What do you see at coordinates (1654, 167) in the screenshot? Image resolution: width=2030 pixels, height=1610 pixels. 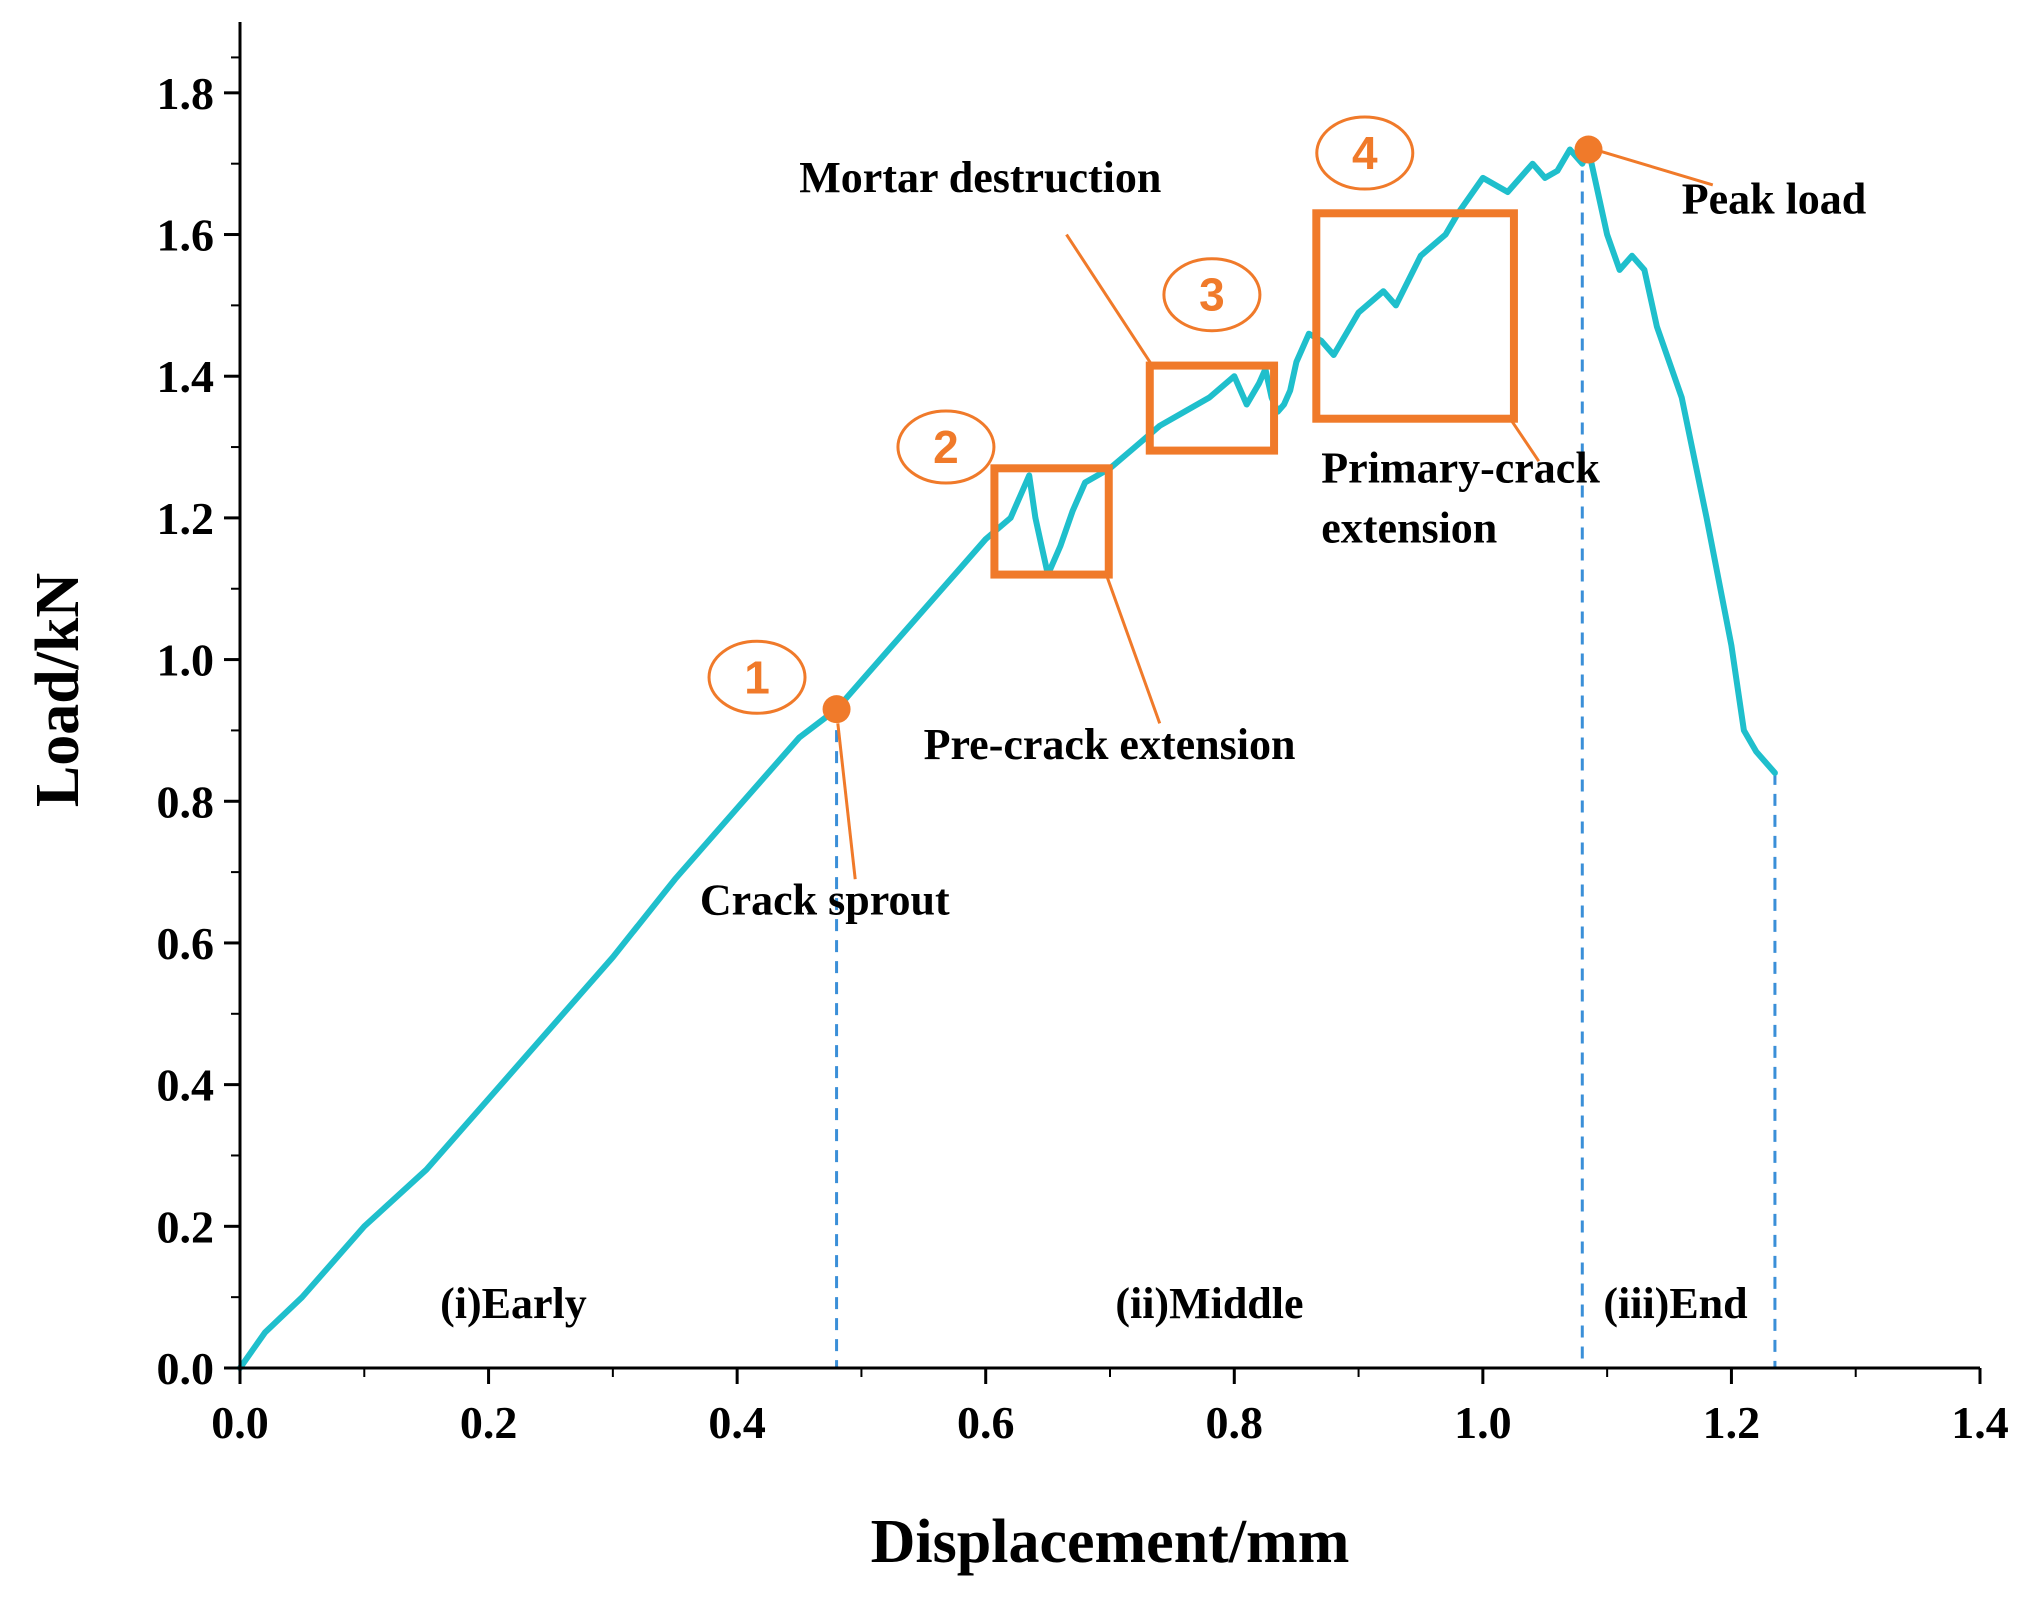 I see `peak-load-label-pointer` at bounding box center [1654, 167].